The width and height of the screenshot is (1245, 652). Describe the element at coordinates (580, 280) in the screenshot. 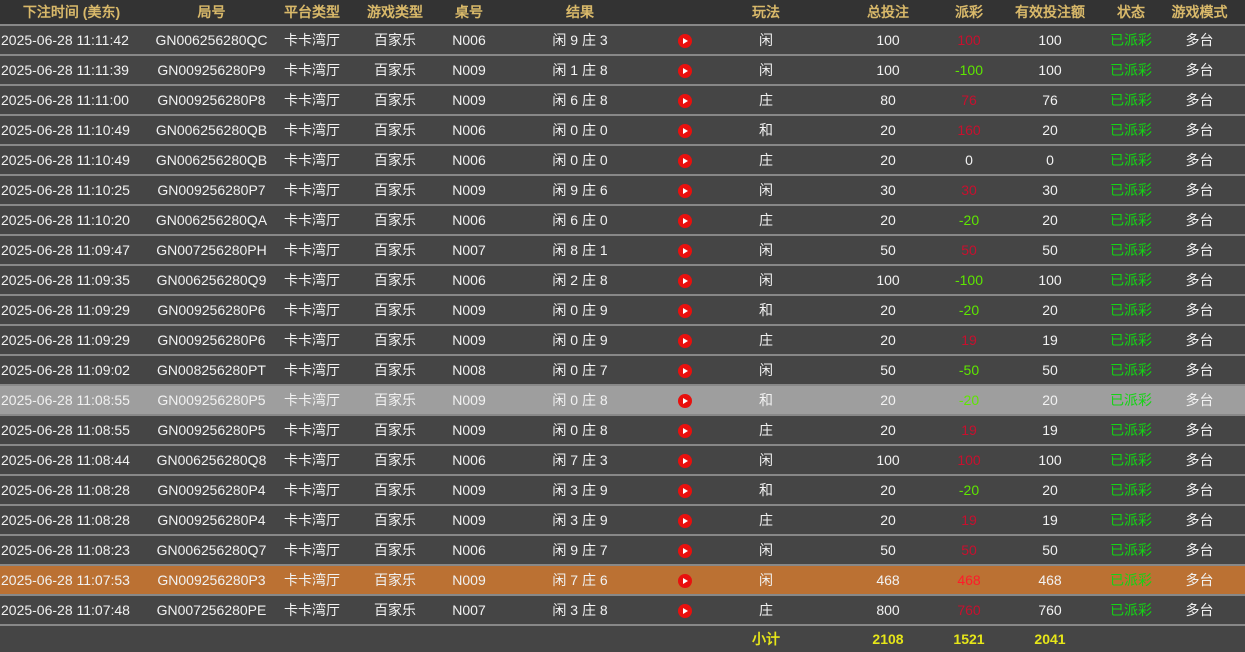

I see `cell-result: 闲 2 庄 8` at that location.